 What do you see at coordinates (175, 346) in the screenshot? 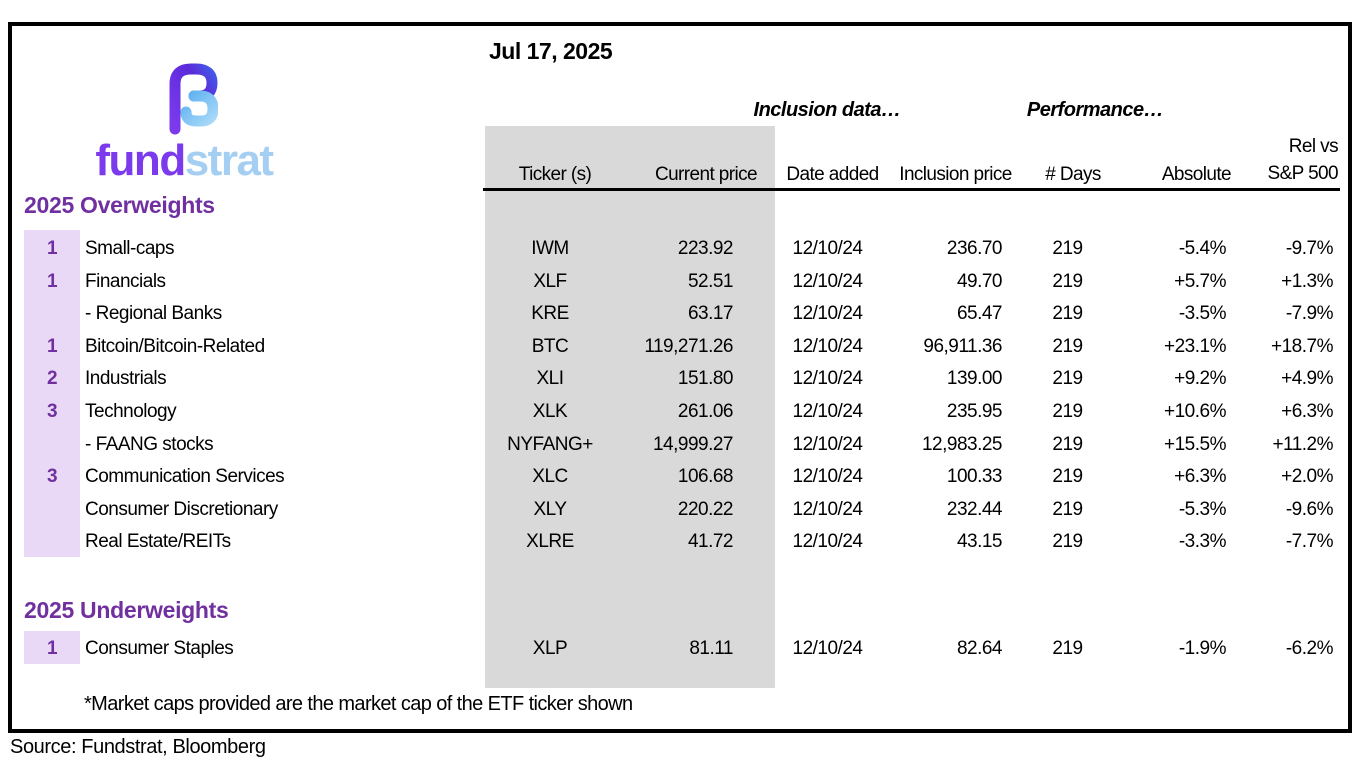
I see `category-label: Bitcoin/Bitcoin-Related` at bounding box center [175, 346].